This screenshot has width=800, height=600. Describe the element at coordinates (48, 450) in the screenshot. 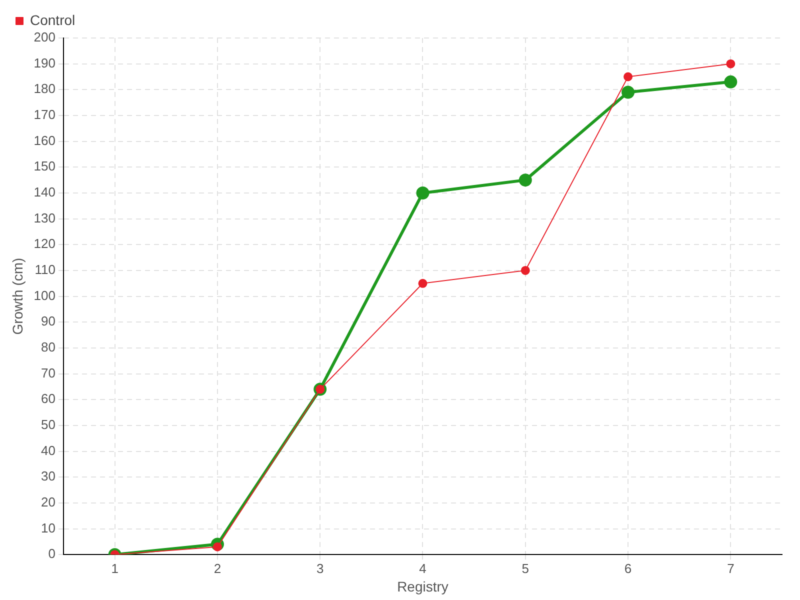

I see `y-tick-label: 40` at that location.